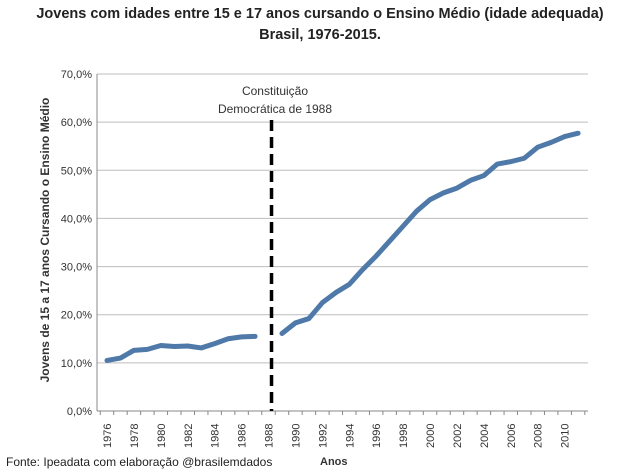 The height and width of the screenshot is (475, 640). I want to click on x-tick-label: 1988, so click(270, 436).